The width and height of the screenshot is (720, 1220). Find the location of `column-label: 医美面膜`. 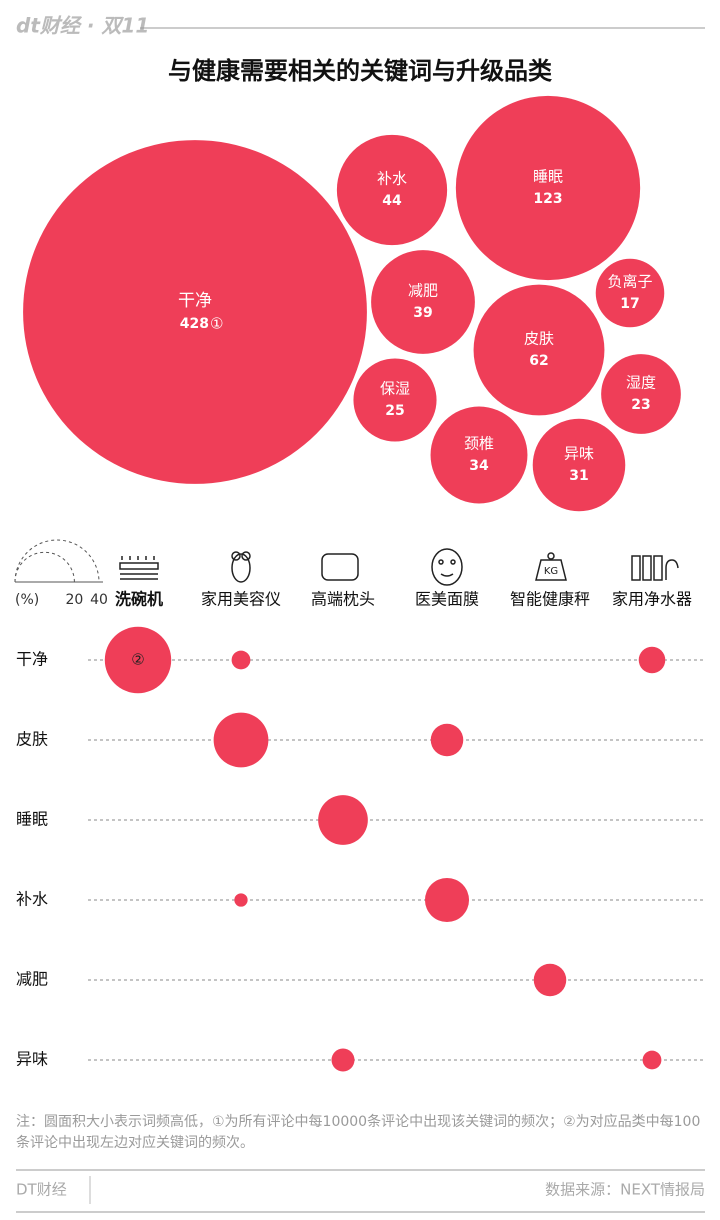

column-label: 医美面膜 is located at coordinates (447, 599).